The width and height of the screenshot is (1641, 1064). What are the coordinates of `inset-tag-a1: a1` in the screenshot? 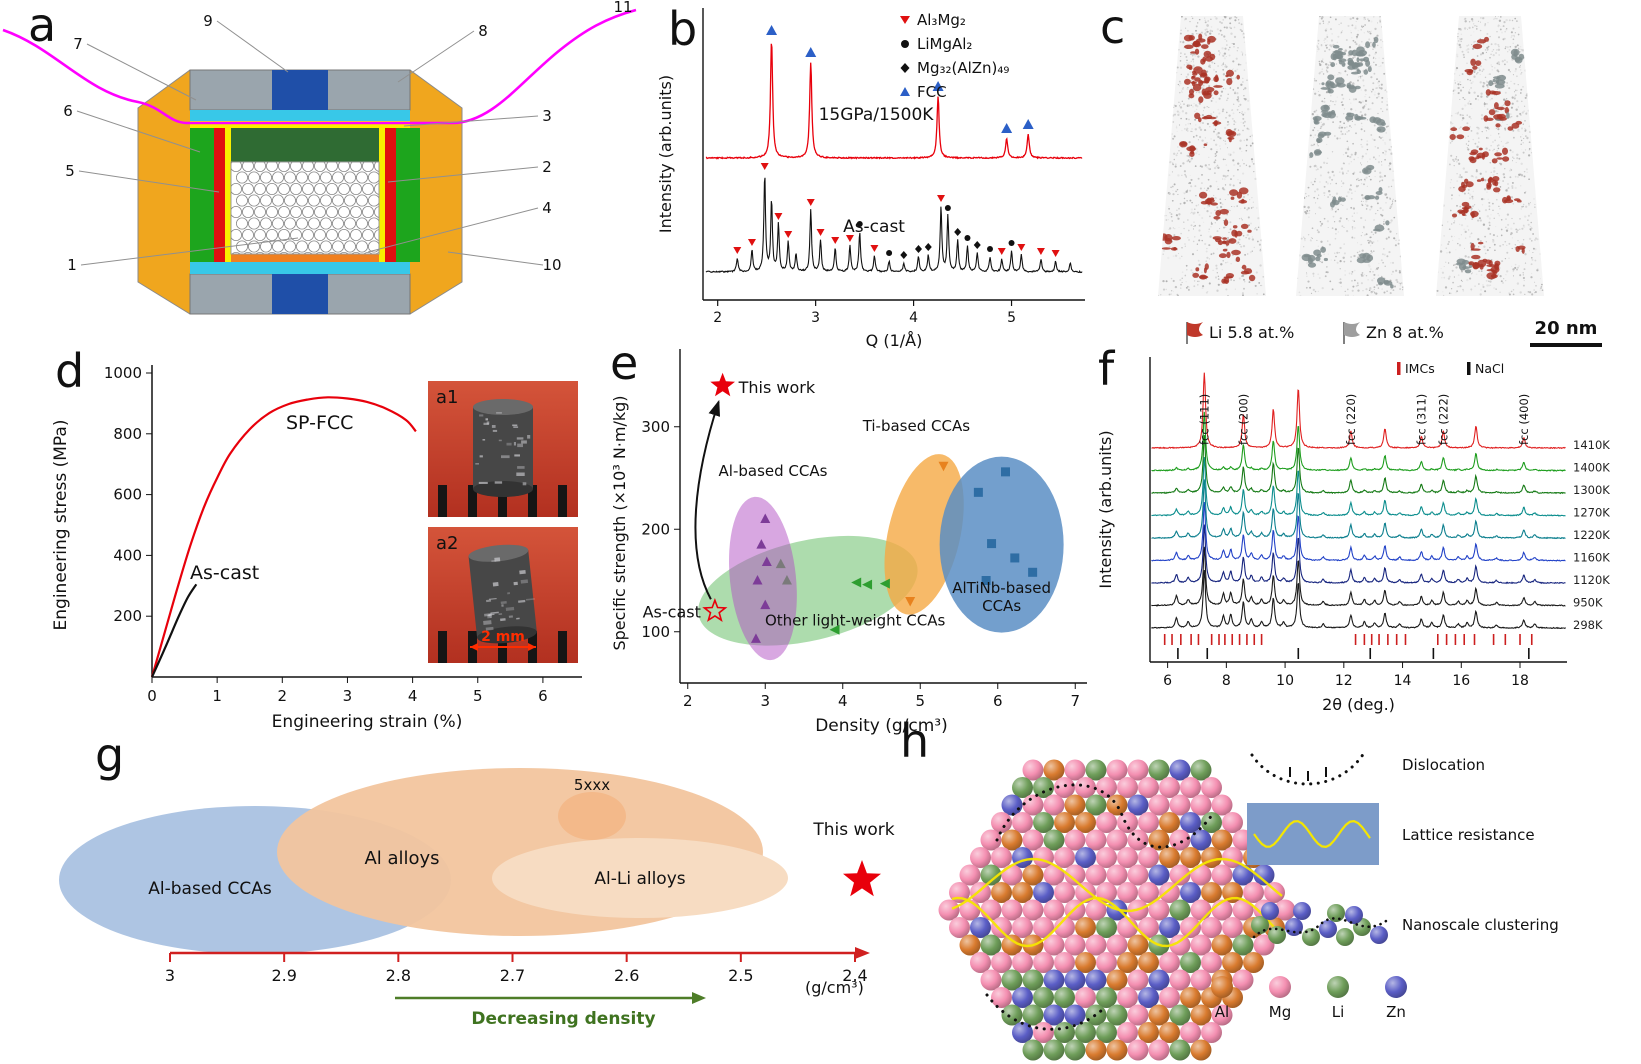 It's located at (447, 397).